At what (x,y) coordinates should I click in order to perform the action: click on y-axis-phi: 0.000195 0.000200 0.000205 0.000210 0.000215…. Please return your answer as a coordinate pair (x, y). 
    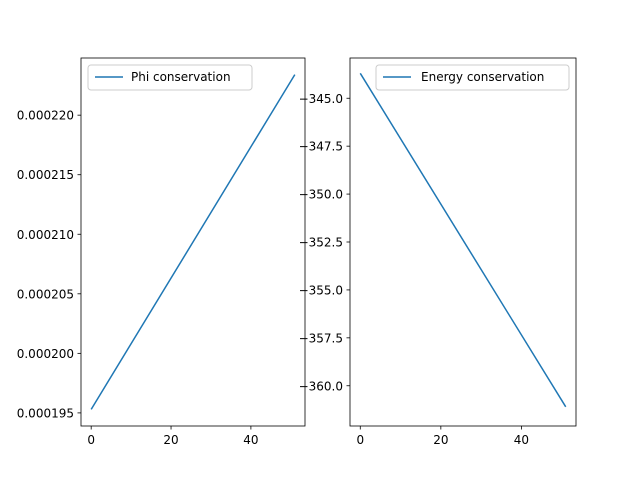
    Looking at the image, I should click on (49, 264).